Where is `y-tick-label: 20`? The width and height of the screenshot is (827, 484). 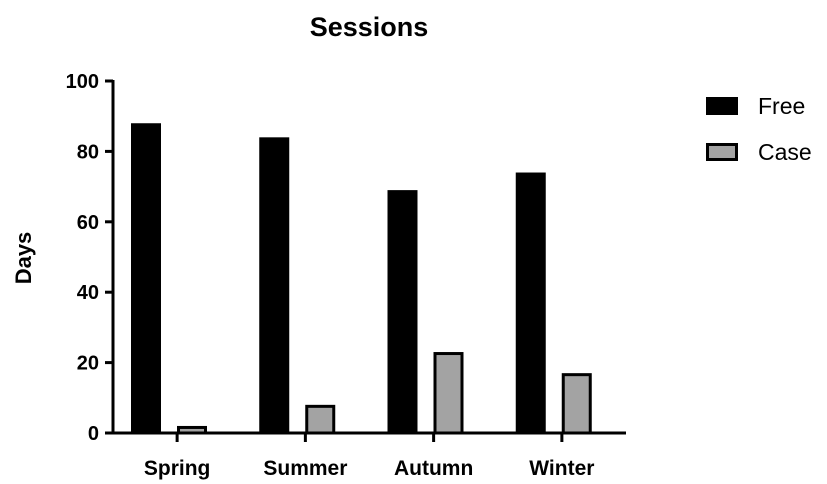
y-tick-label: 20 is located at coordinates (88, 364).